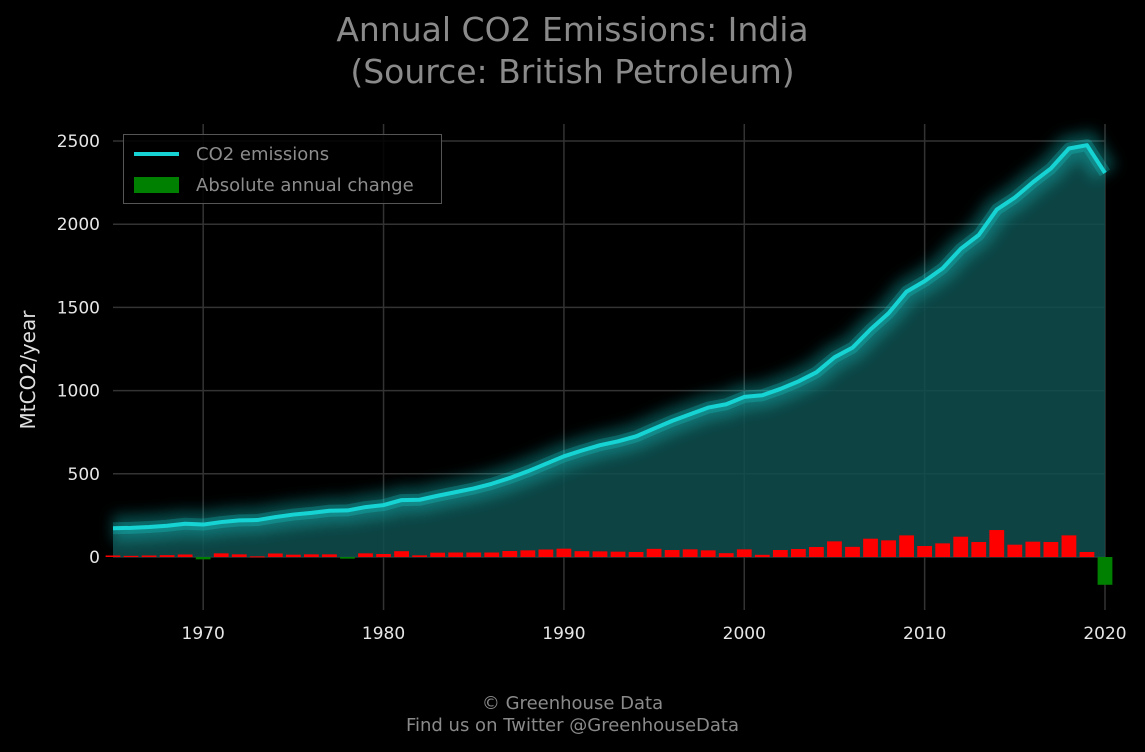 The image size is (1145, 752). Describe the element at coordinates (203, 634) in the screenshot. I see `x-tick-label: 1970` at that location.